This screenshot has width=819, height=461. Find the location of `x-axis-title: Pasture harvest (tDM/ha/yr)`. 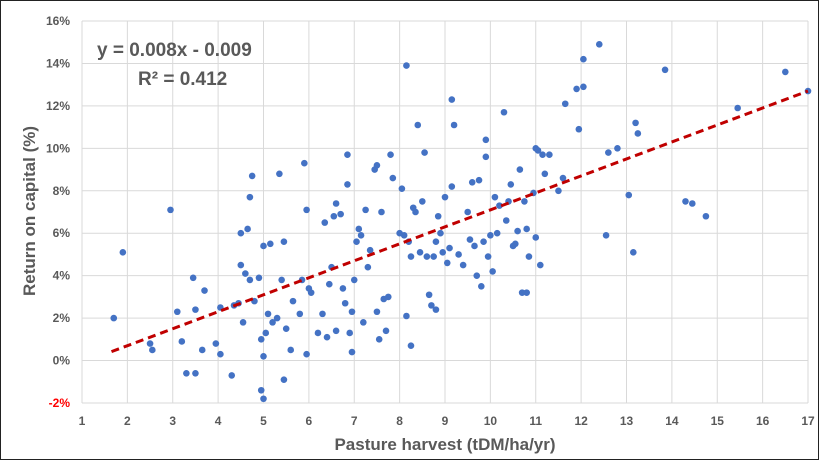

x-axis-title: Pasture harvest (tDM/ha/yr) is located at coordinates (444, 444).